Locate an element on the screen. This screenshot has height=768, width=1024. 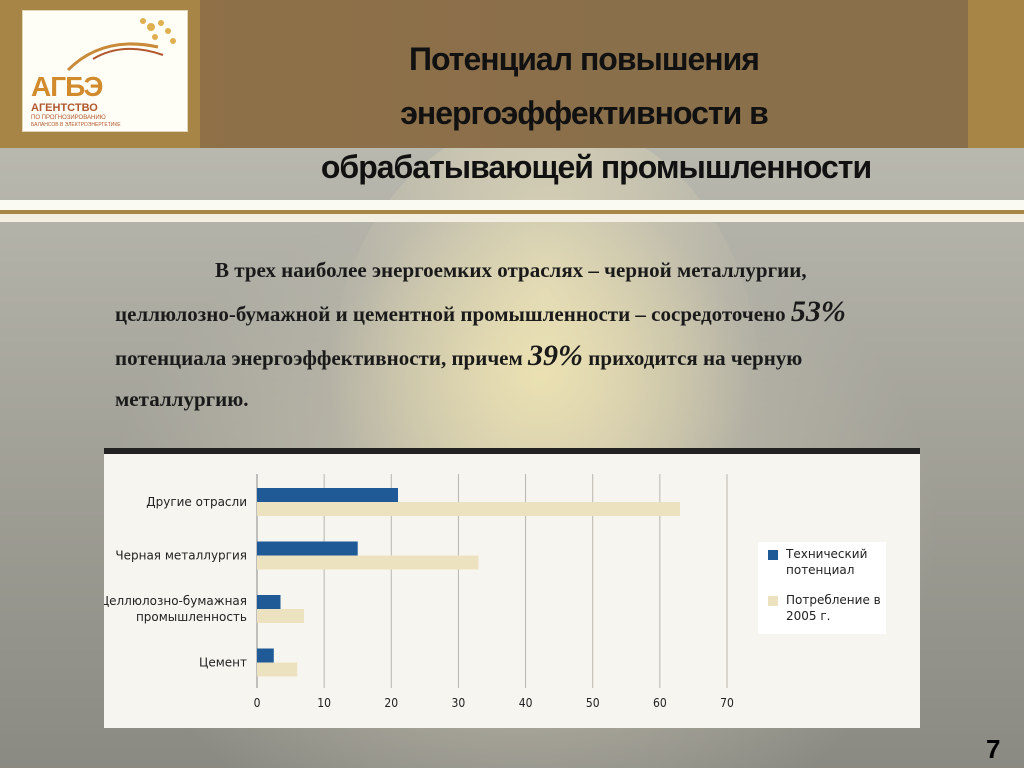
divider-line is located at coordinates (512, 212).